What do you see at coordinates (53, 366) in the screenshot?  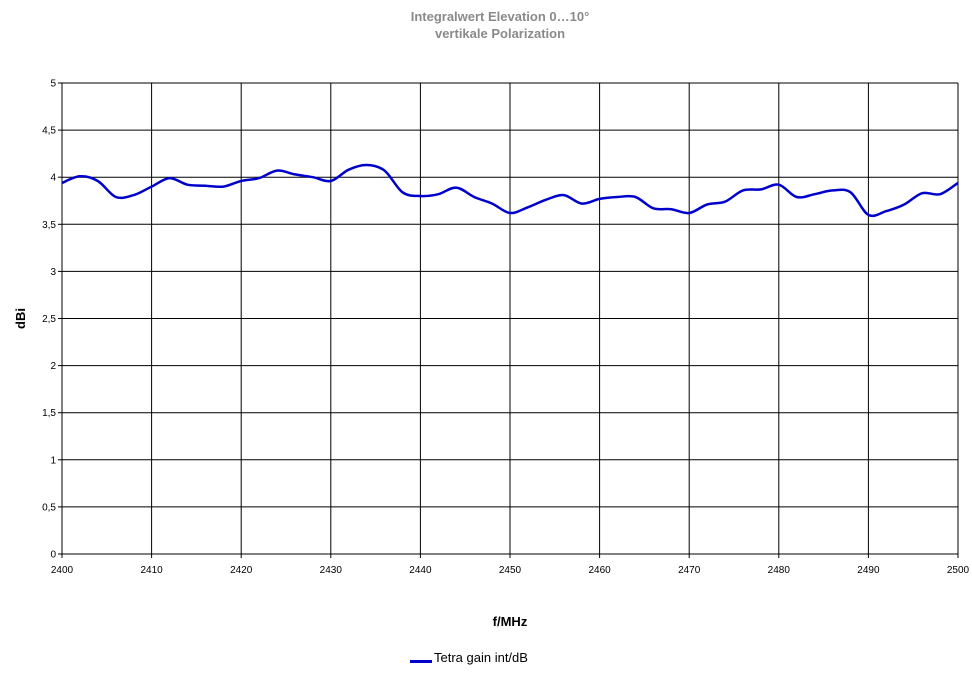 I see `y-tick-label: 2` at bounding box center [53, 366].